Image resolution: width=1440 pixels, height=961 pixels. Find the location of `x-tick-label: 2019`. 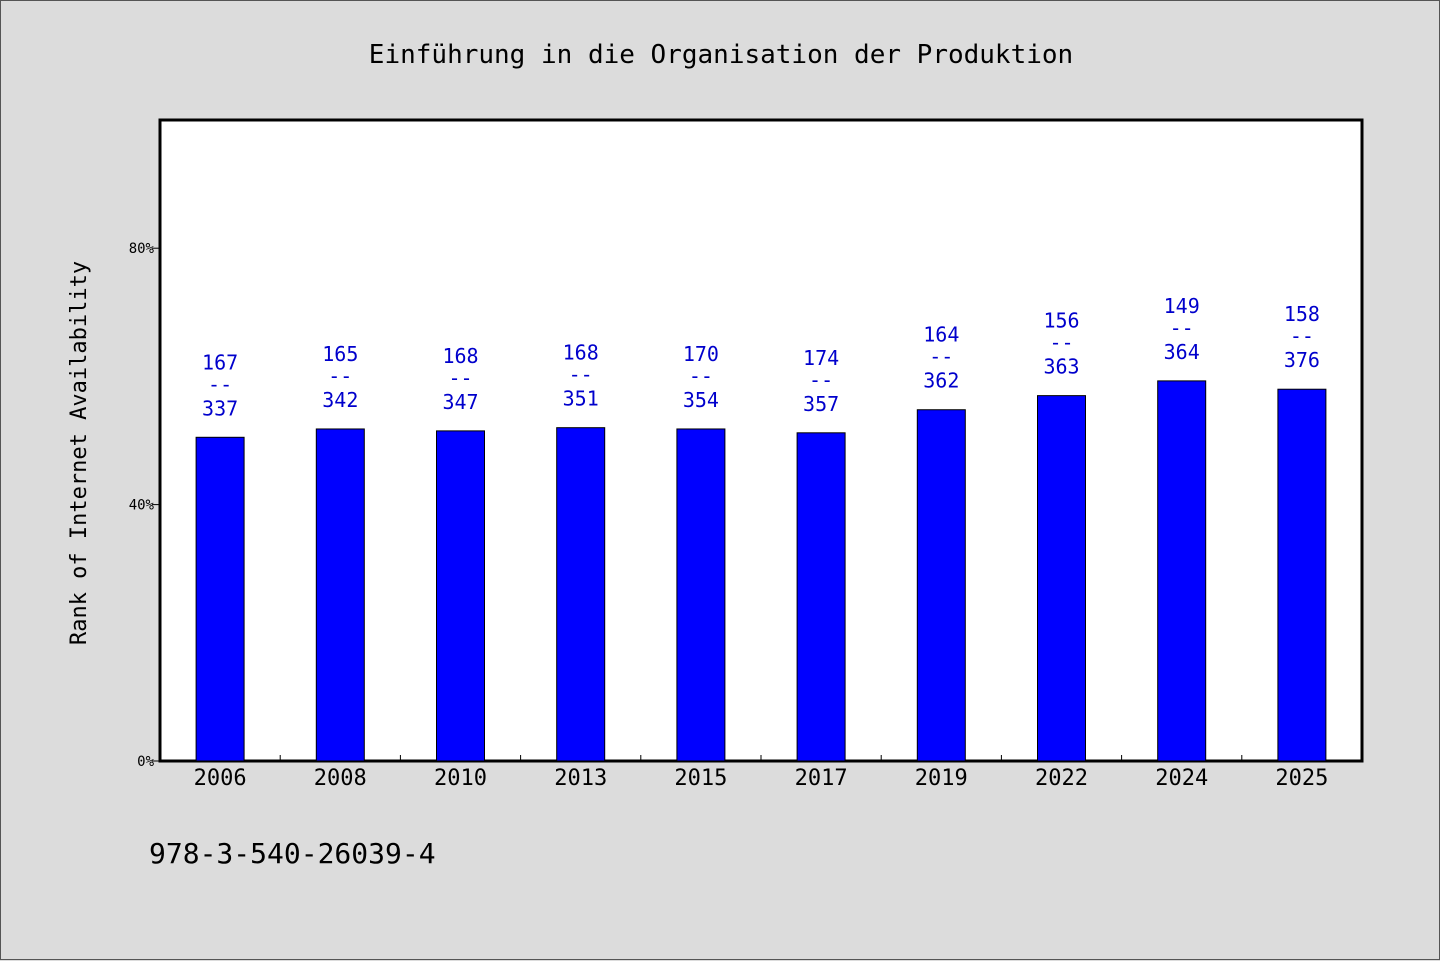

x-tick-label: 2019 is located at coordinates (941, 778).